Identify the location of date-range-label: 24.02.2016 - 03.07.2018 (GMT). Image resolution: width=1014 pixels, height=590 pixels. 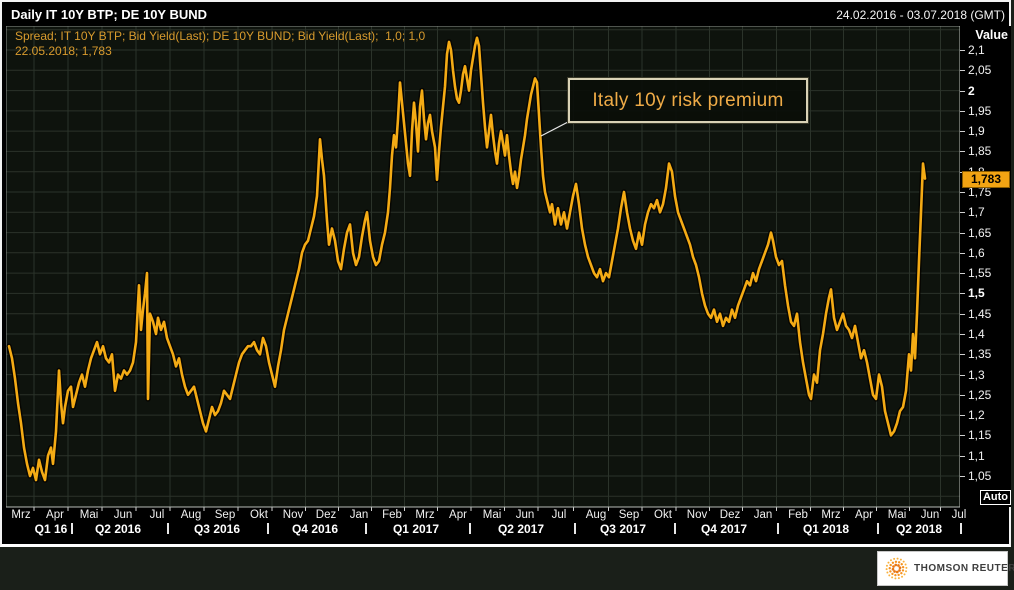
(920, 15).